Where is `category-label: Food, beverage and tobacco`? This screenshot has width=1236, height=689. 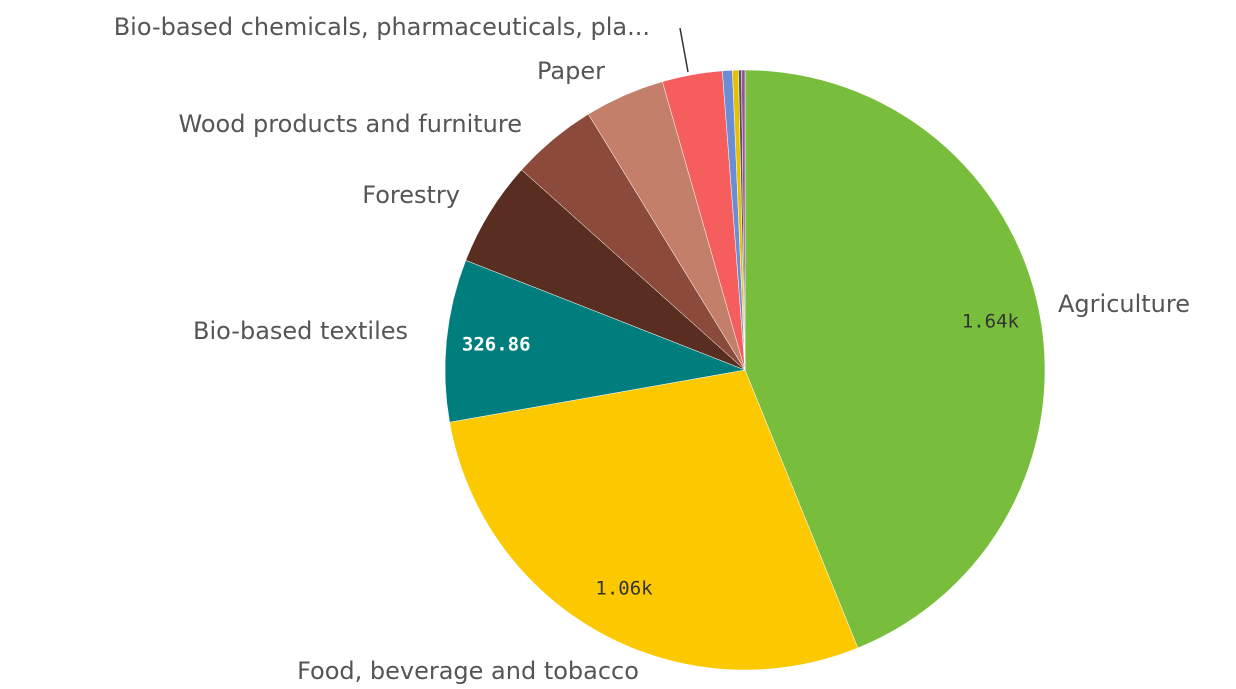
category-label: Food, beverage and tobacco is located at coordinates (468, 671).